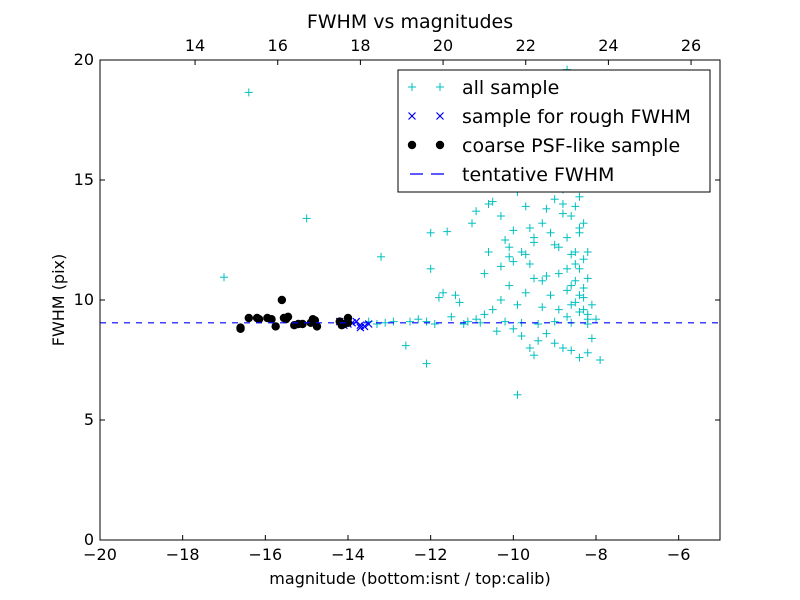  I want to click on x-tick-label-6: −8, so click(596, 554).